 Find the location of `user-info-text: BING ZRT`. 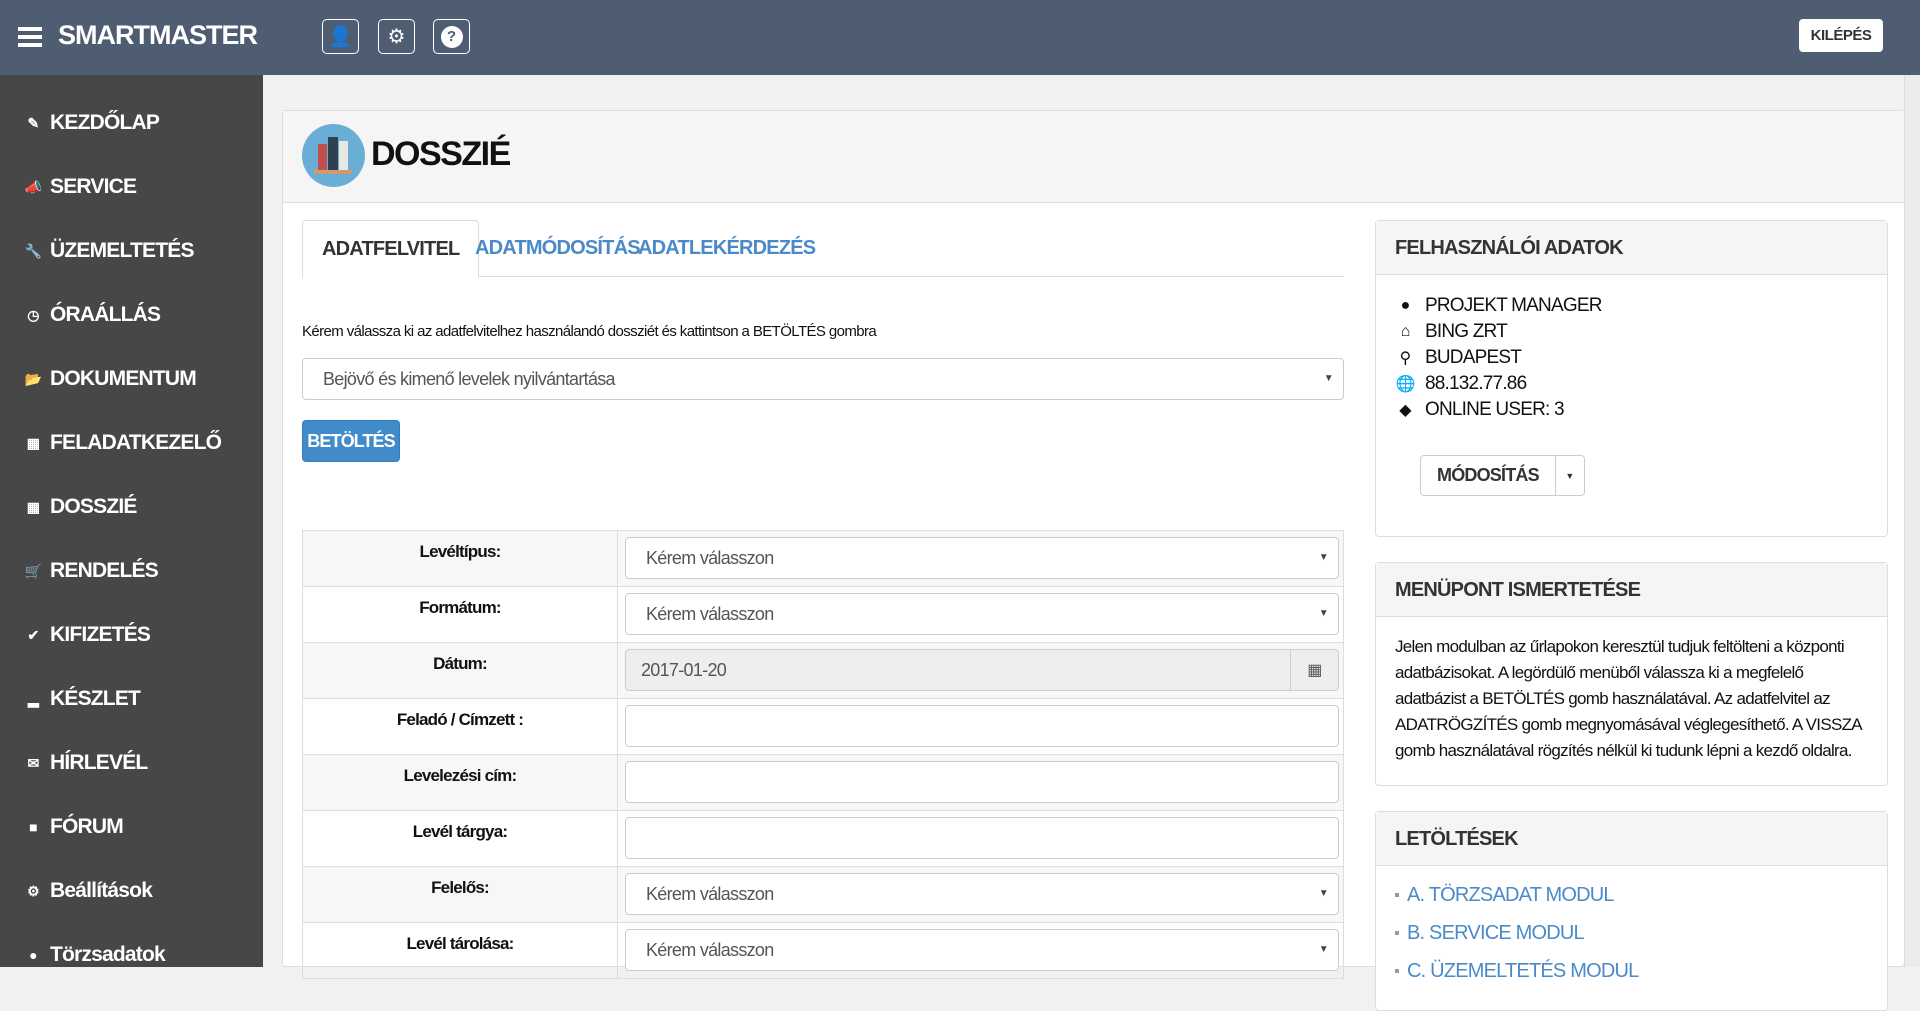

user-info-text: BING ZRT is located at coordinates (1466, 331).